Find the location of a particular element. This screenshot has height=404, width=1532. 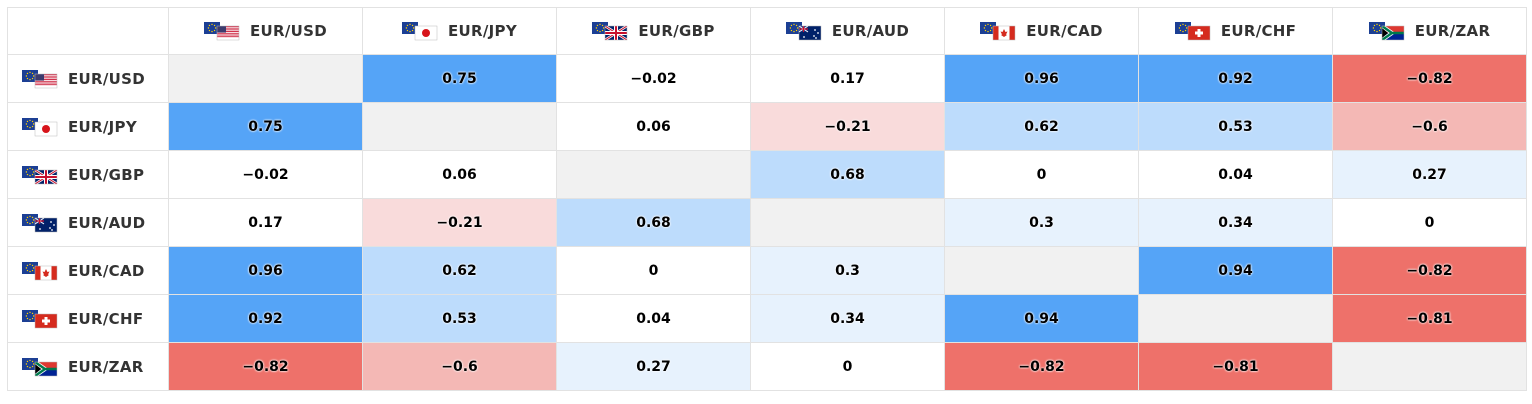

matrix-row: EUR/GBP −0.02 0.06 0.68 0 0.04 0.27 is located at coordinates (767, 174).